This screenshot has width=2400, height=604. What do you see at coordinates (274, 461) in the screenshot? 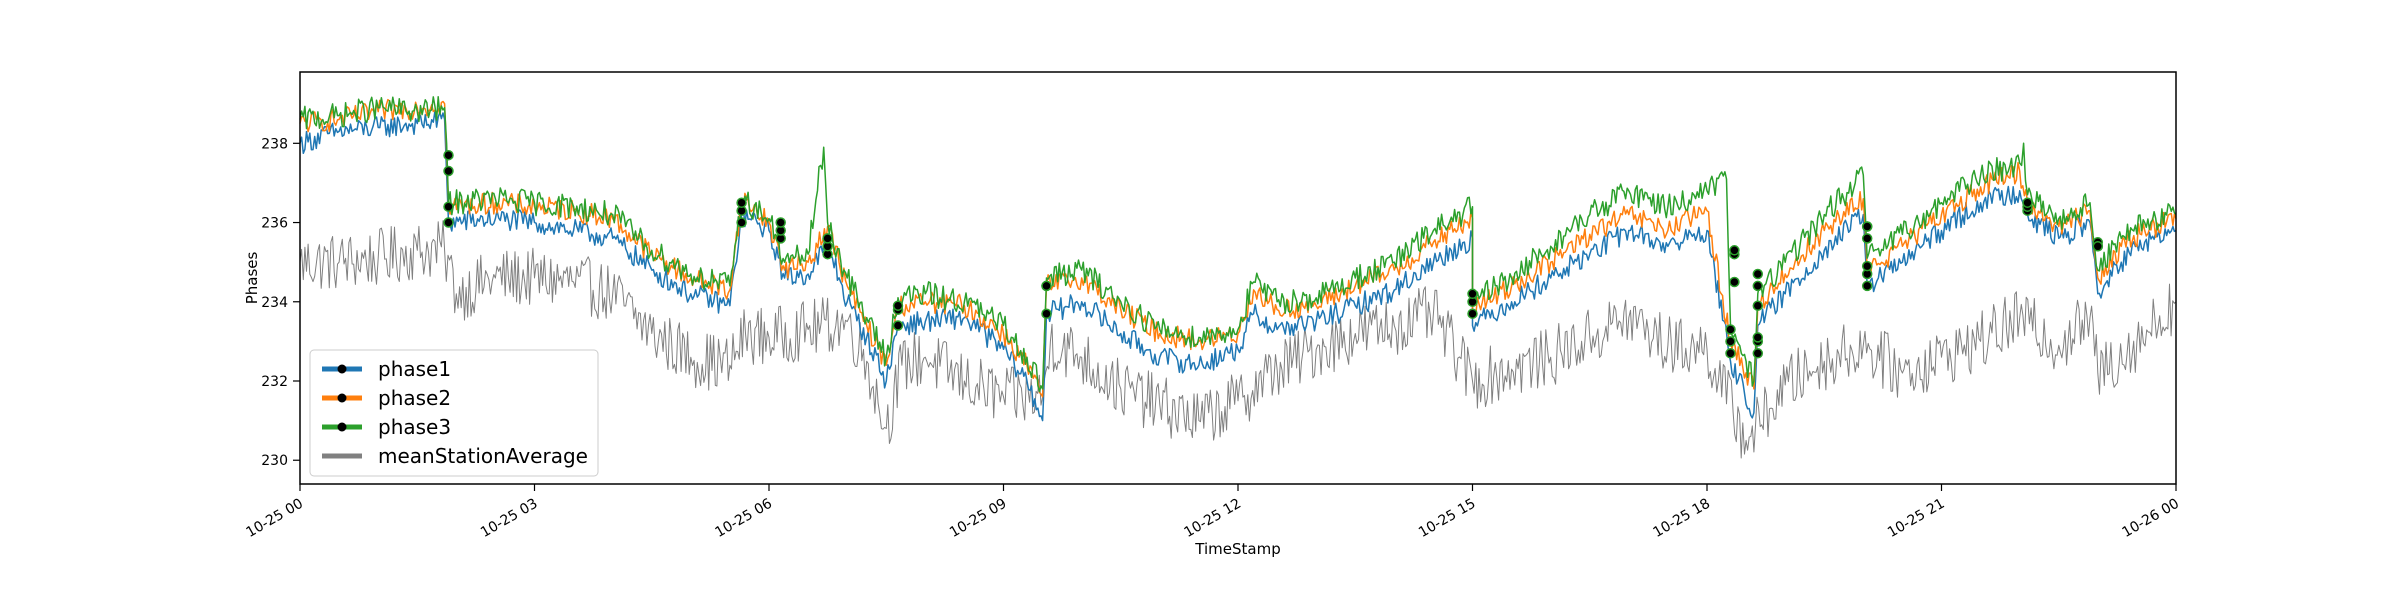
I see `y-tick-label: 230` at bounding box center [274, 461].